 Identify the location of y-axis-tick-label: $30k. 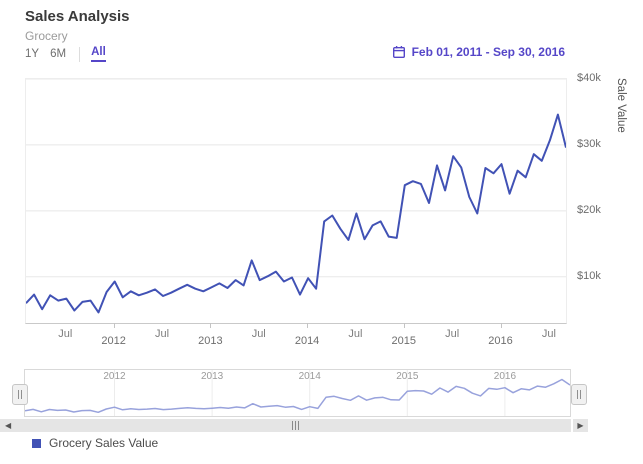
(589, 143).